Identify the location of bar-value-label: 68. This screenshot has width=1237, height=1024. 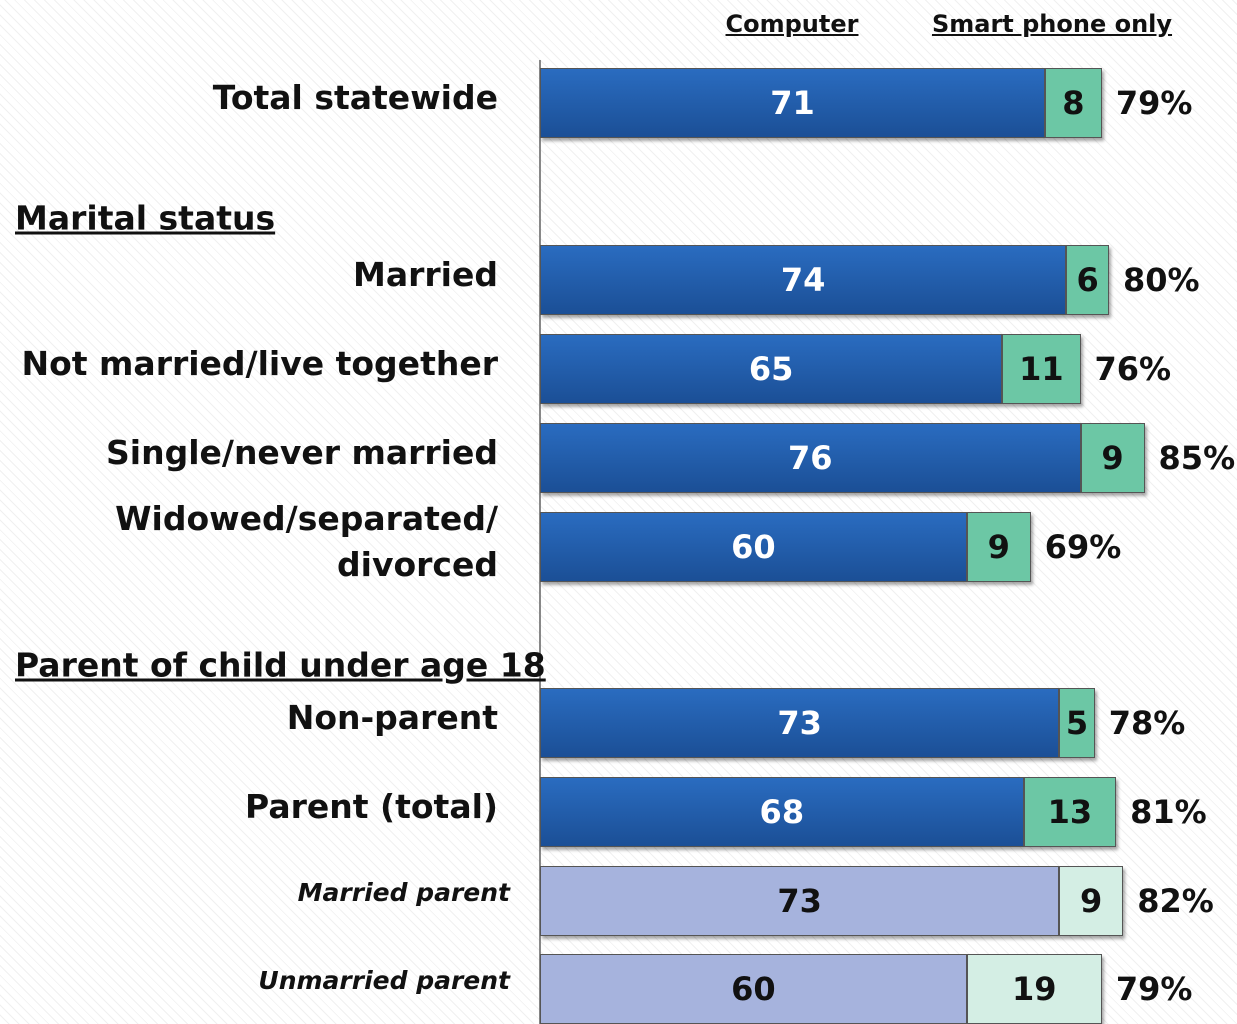
(782, 812).